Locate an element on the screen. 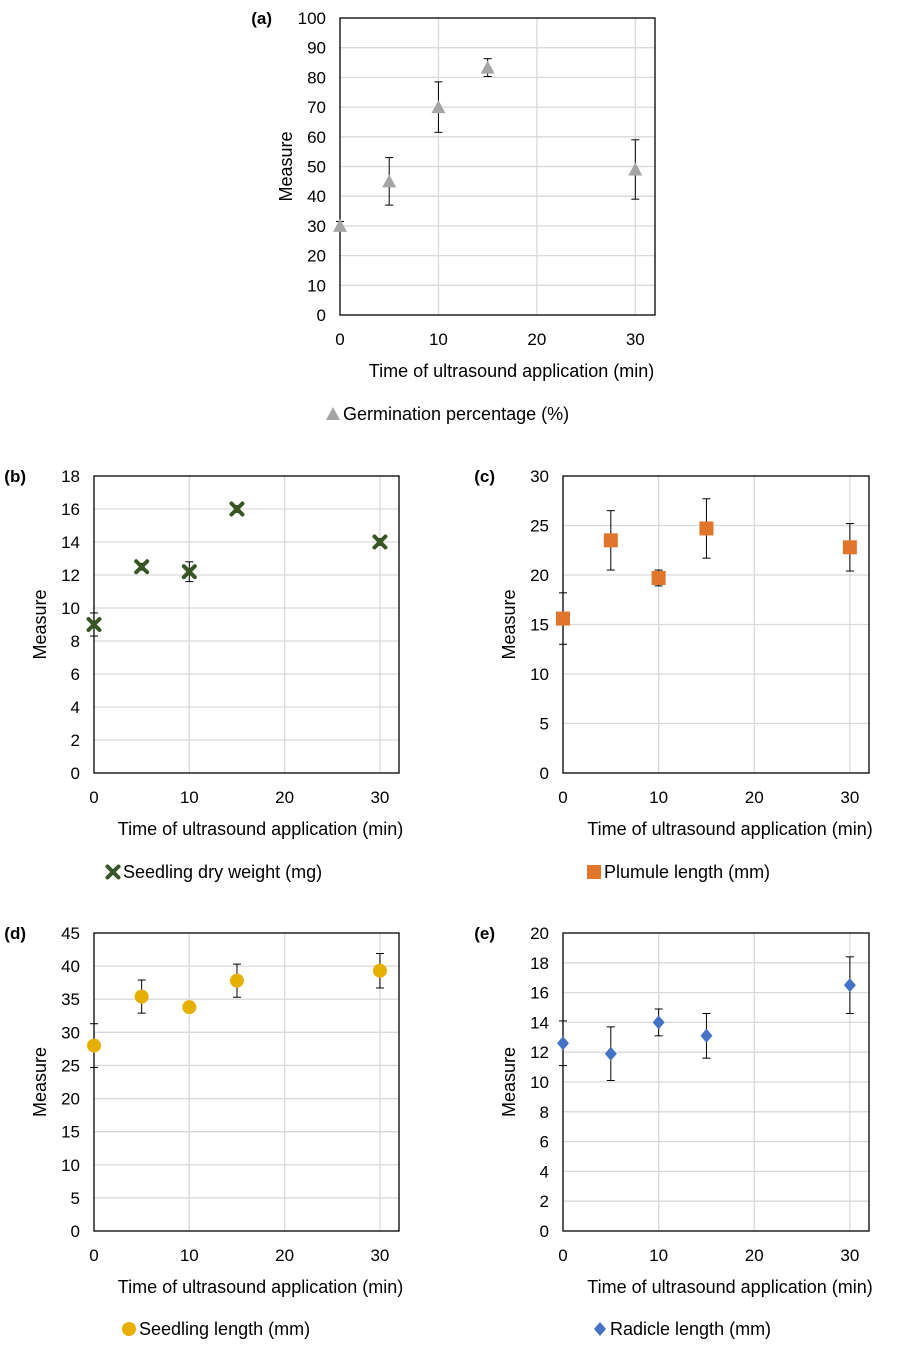 The height and width of the screenshot is (1347, 914). panel-label: (e) is located at coordinates (484, 933).